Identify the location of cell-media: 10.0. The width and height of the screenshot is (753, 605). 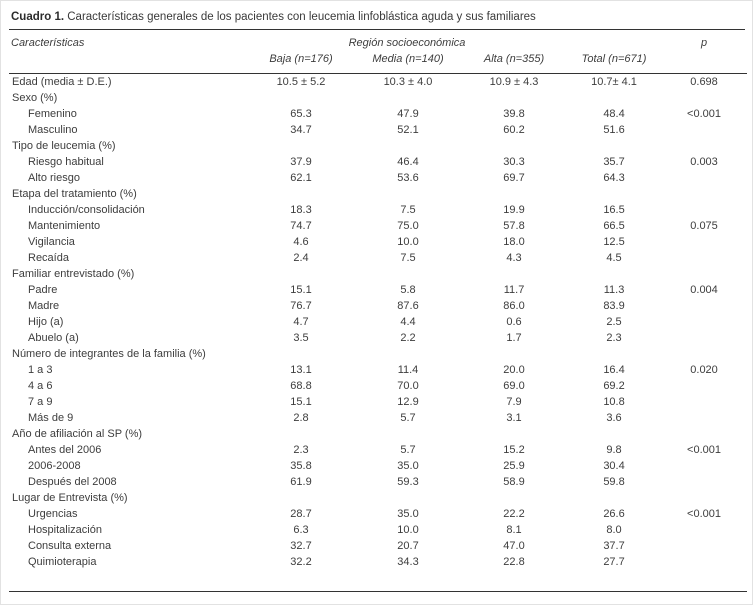
(408, 529).